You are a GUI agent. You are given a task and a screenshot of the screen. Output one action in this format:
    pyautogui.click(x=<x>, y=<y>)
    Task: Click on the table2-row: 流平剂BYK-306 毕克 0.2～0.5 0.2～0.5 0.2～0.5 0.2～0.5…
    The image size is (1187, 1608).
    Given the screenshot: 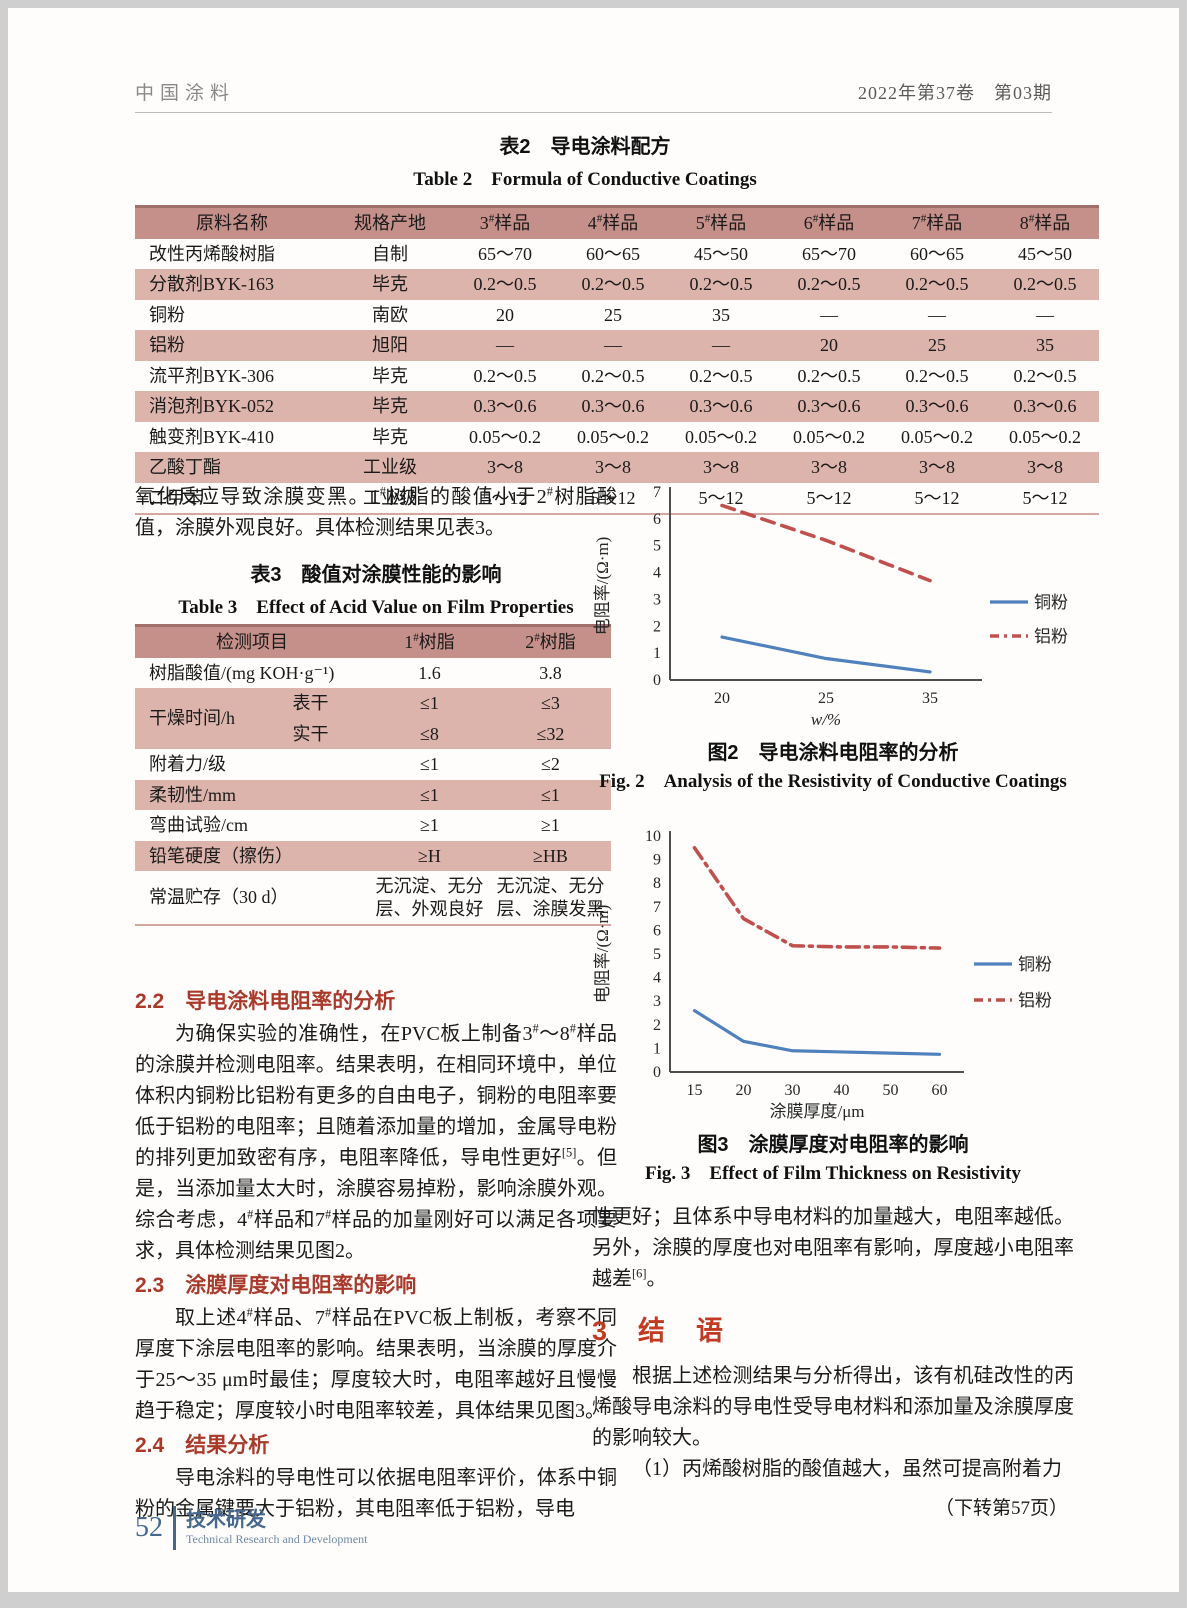 What is the action you would take?
    pyautogui.click(x=617, y=376)
    